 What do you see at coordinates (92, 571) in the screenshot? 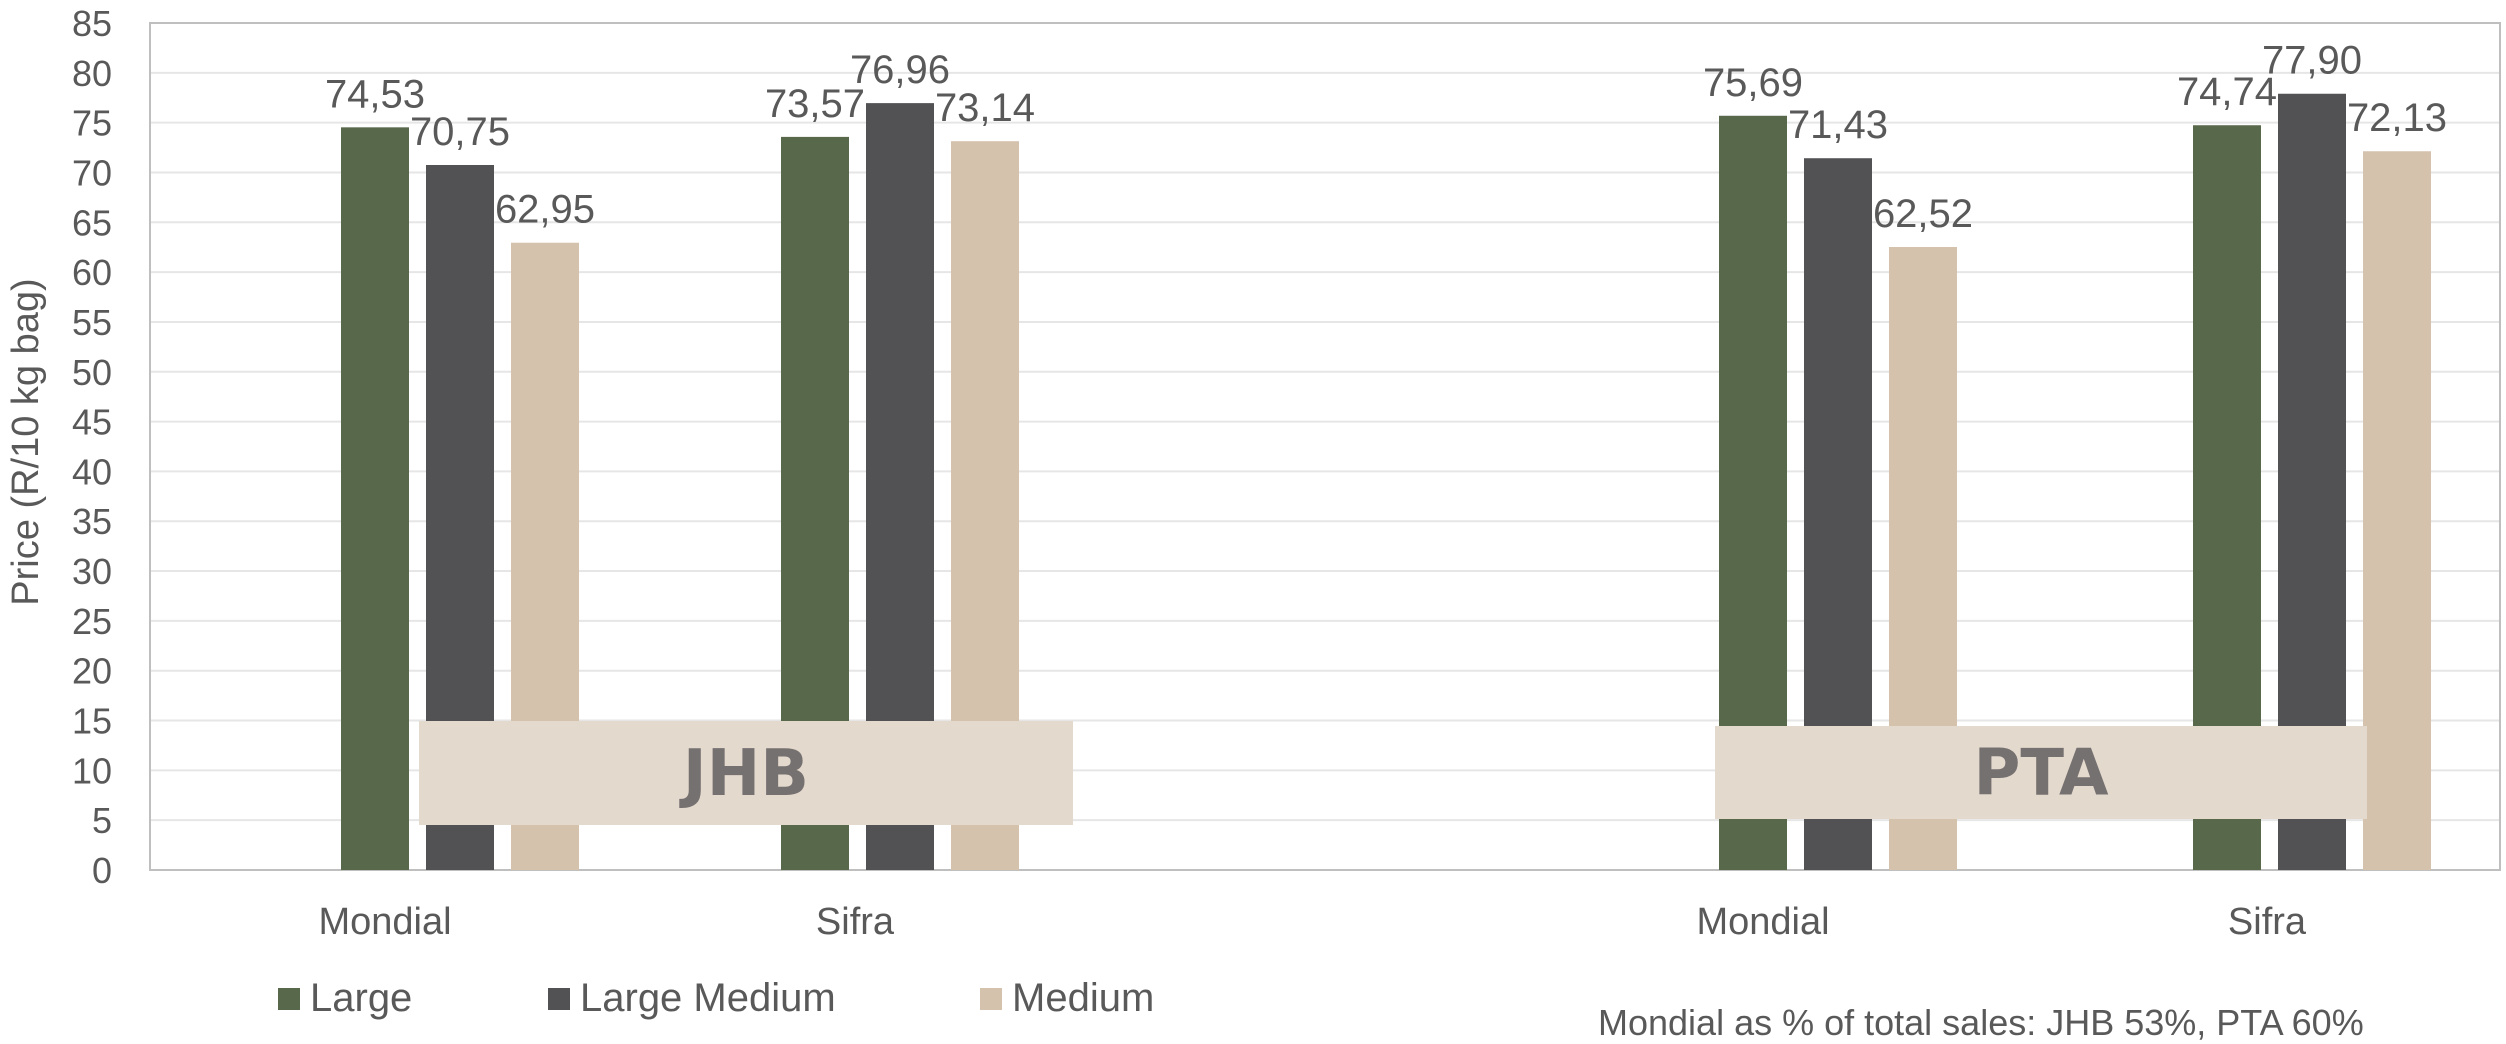
I see `y-tick-label: 30` at bounding box center [92, 571].